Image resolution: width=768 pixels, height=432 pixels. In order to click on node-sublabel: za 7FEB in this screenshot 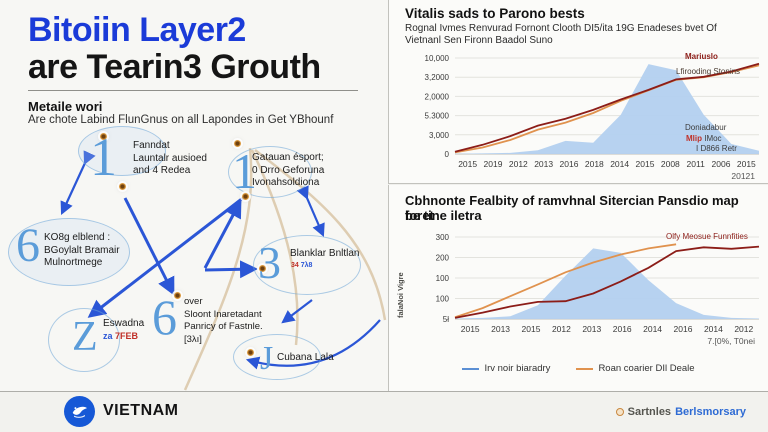, I will do `click(121, 336)`.